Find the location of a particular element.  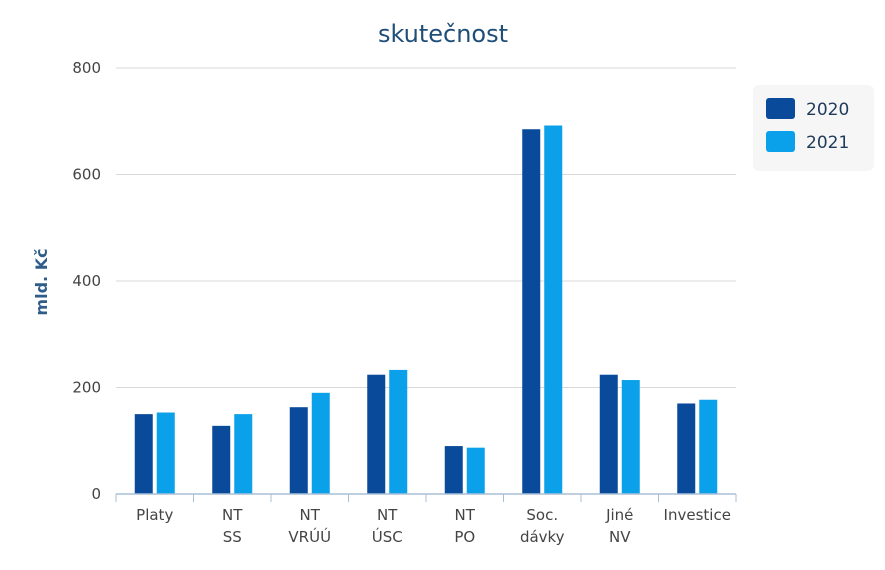

x-tick-label-line: PO is located at coordinates (464, 537).